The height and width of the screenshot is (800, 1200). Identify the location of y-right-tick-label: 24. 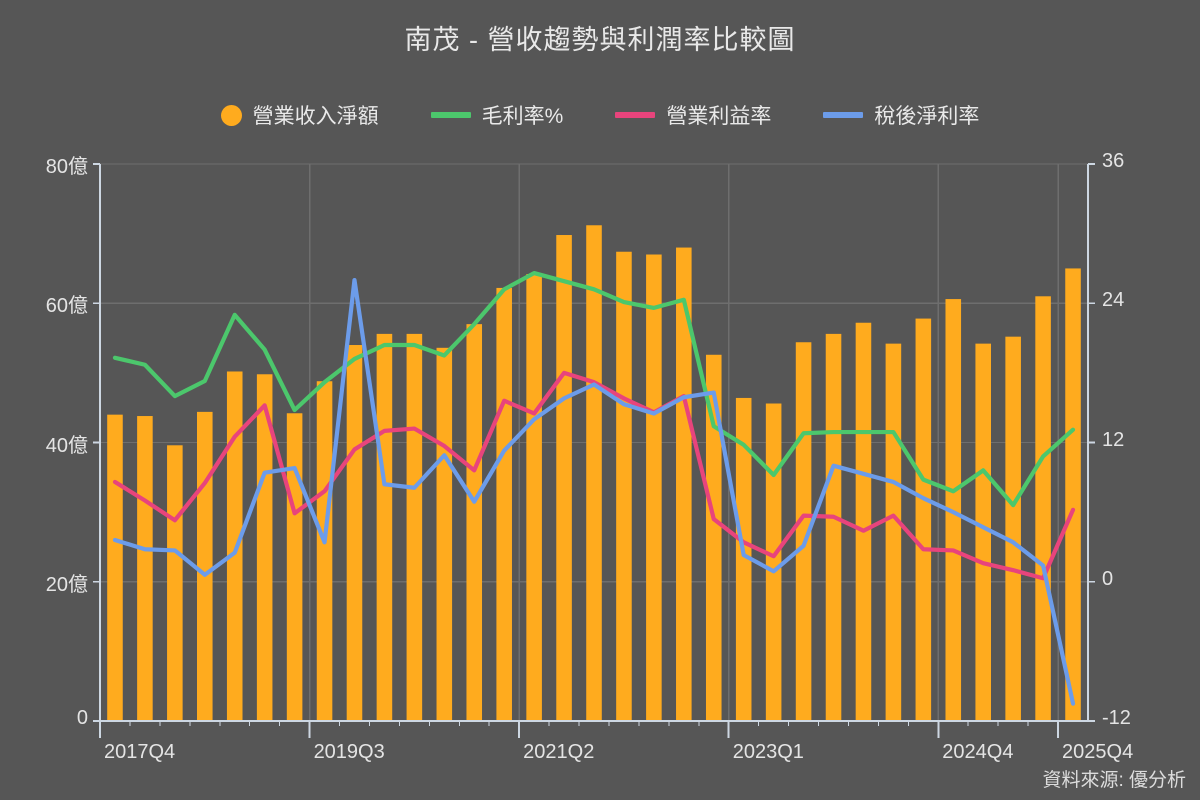
(1113, 300).